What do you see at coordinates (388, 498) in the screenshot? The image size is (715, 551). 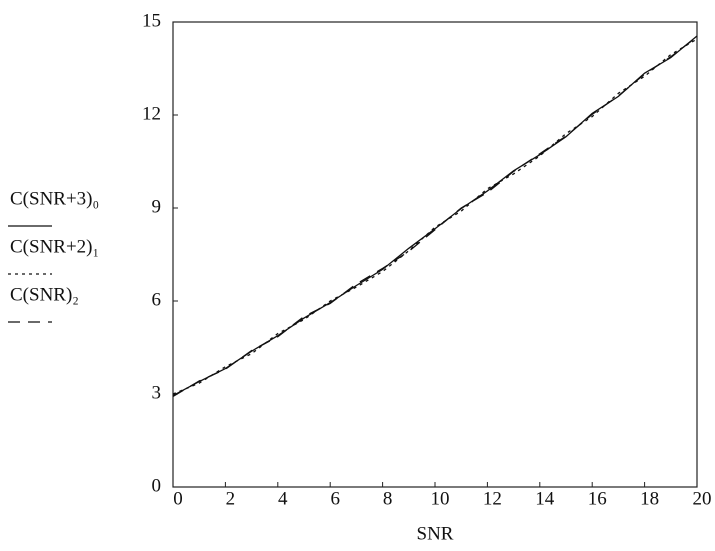 I see `x-tick-label: 8` at bounding box center [388, 498].